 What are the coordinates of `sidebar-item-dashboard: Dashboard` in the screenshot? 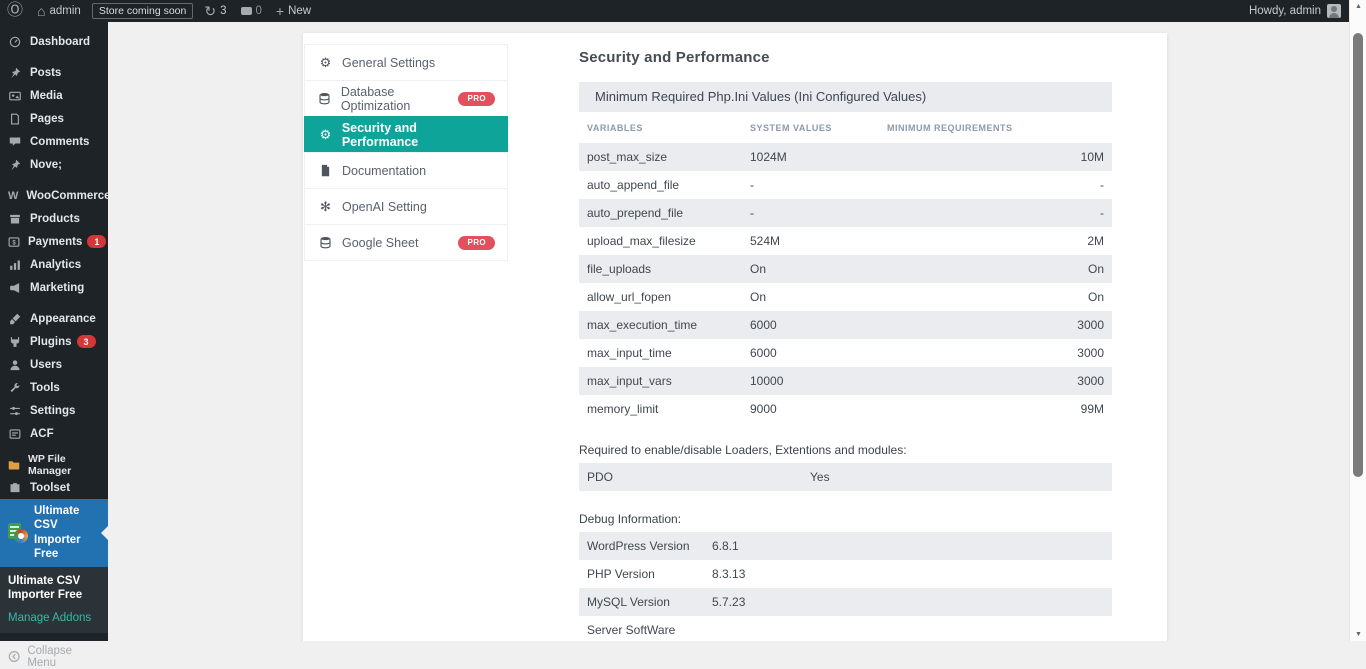 It's located at (54, 41).